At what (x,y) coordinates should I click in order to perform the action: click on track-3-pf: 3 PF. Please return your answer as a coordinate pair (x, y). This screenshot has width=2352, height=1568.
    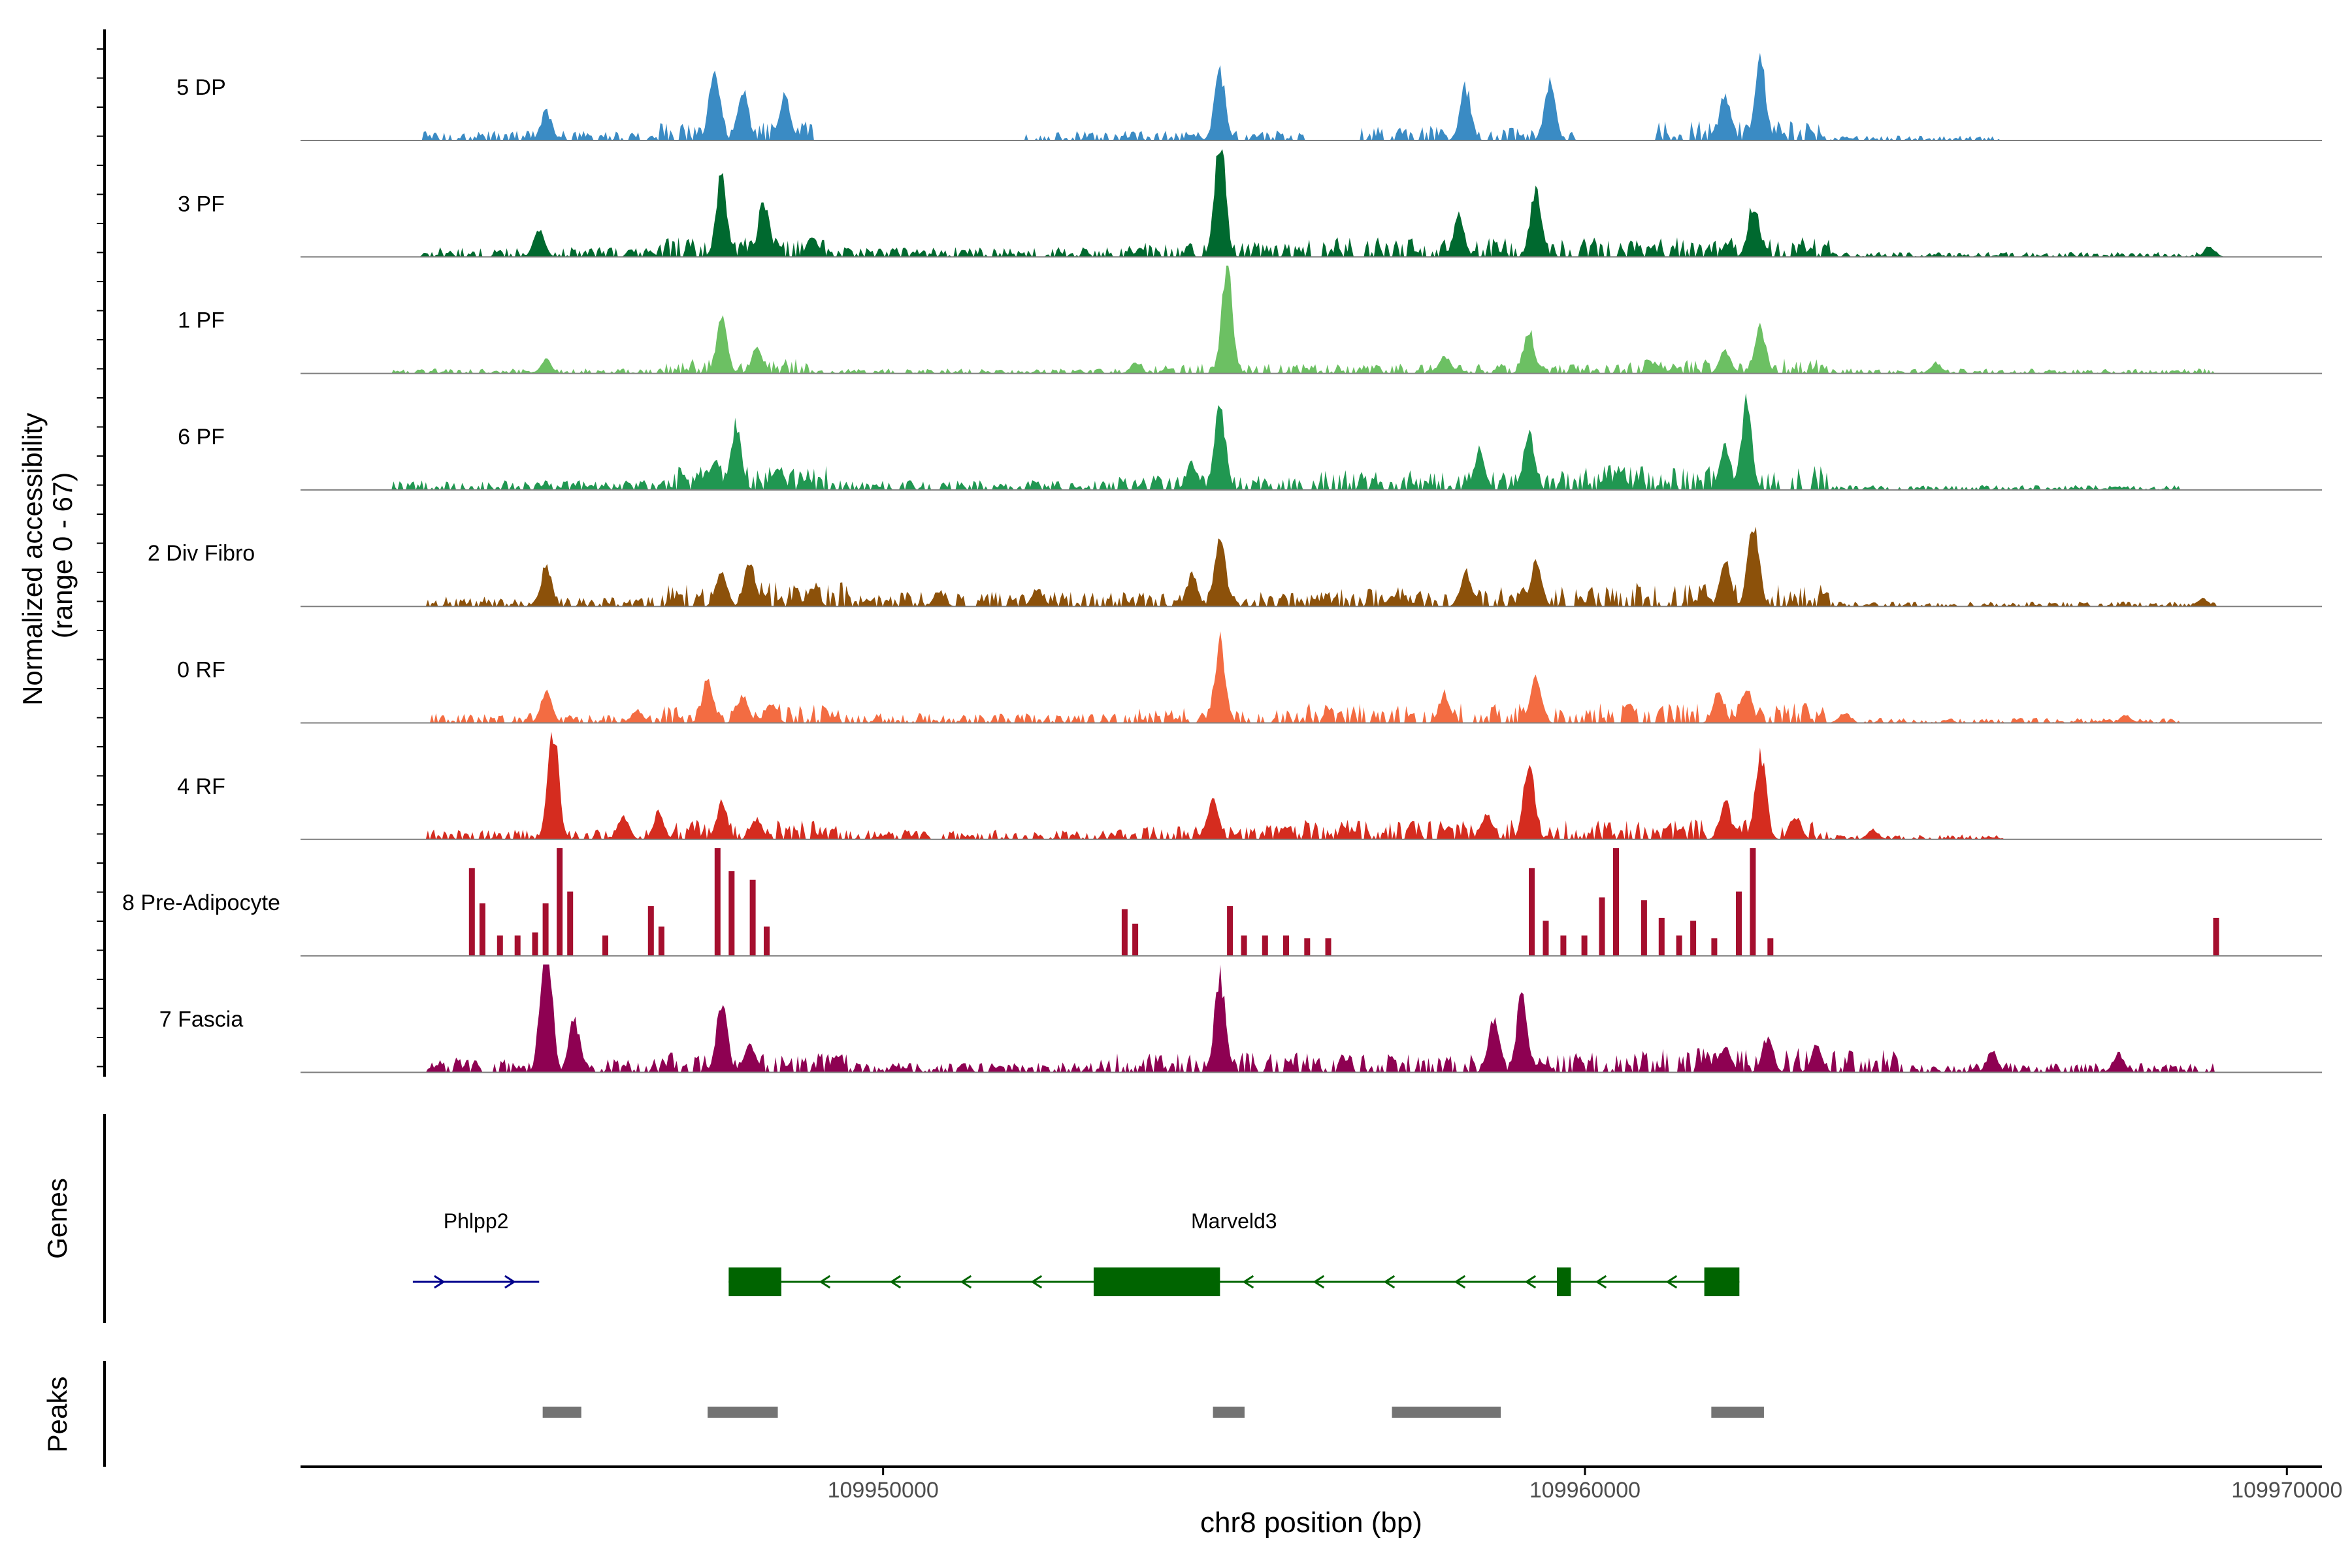
    Looking at the image, I should click on (1250, 203).